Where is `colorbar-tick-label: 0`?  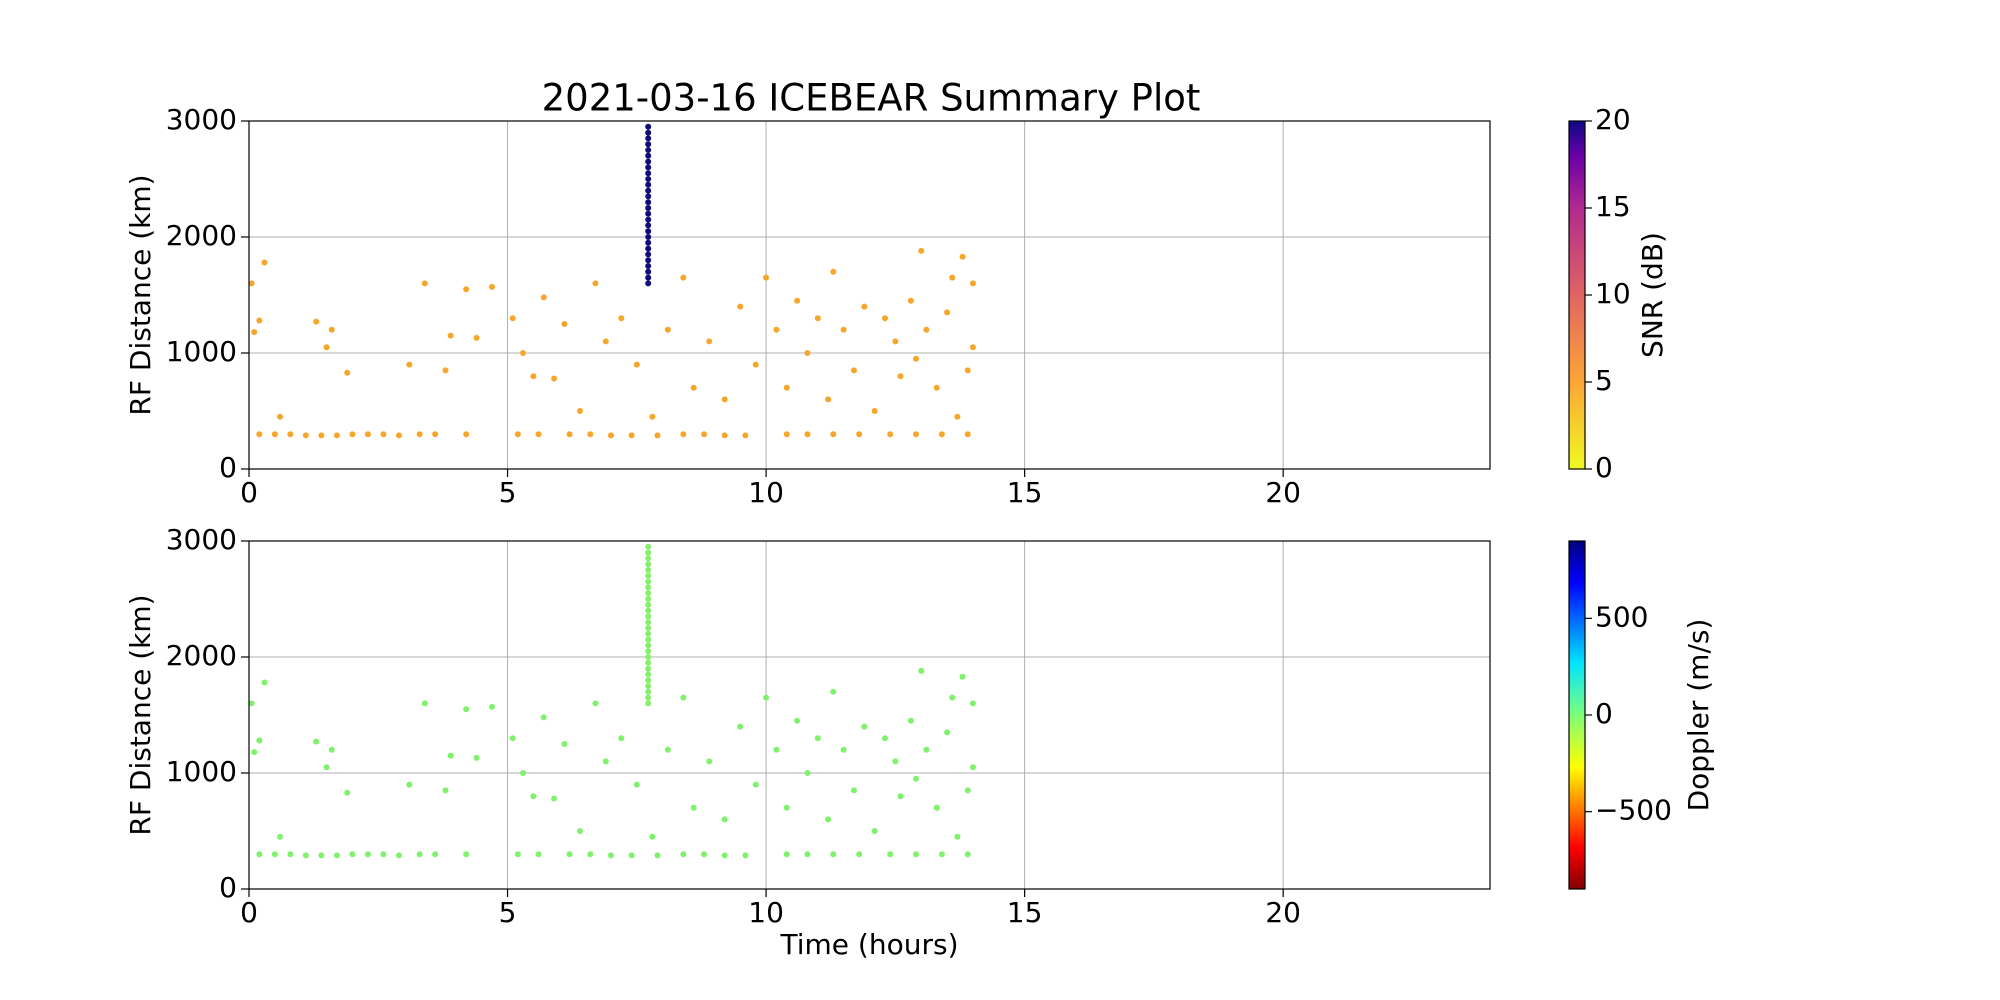 colorbar-tick-label: 0 is located at coordinates (1604, 467).